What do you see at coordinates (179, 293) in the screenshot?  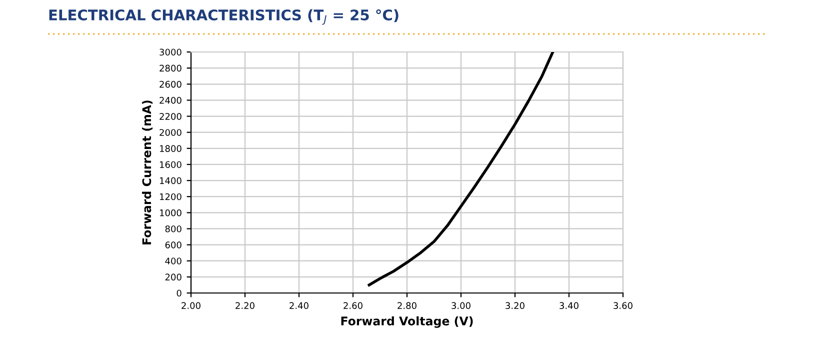 I see `y-tick-label: 0` at bounding box center [179, 293].